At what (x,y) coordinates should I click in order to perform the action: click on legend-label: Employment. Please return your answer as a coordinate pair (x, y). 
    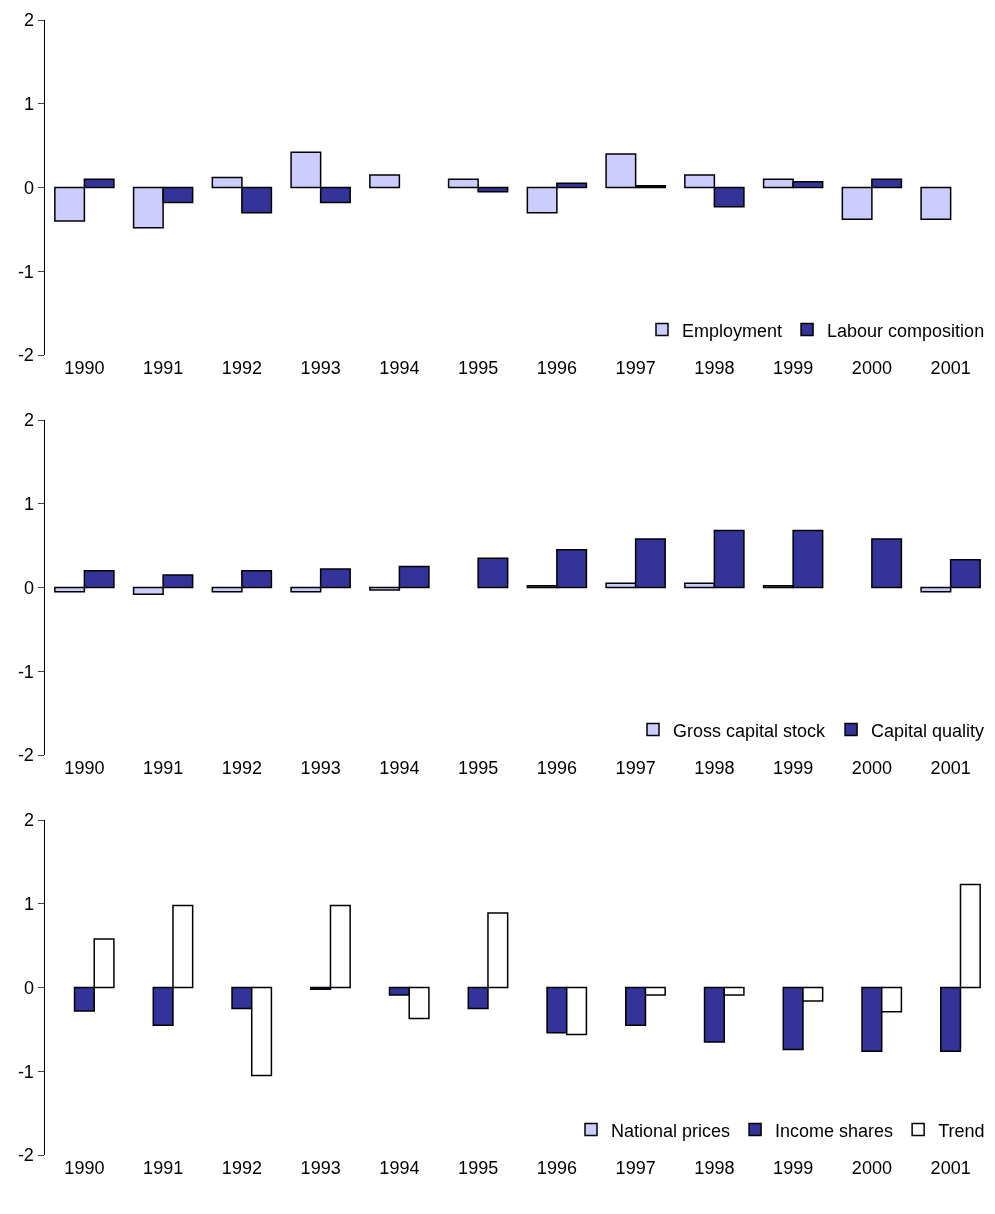
    Looking at the image, I should click on (732, 330).